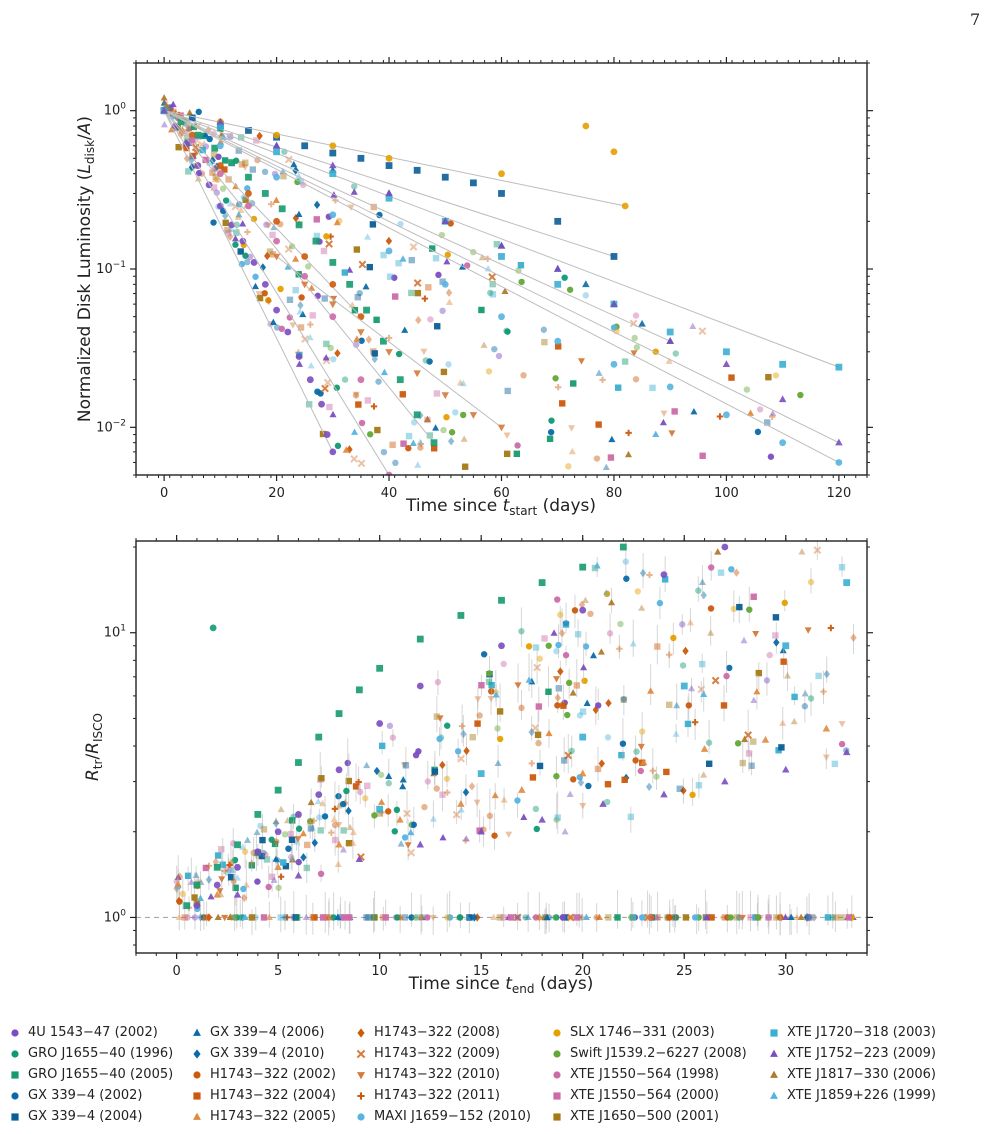 The height and width of the screenshot is (1134, 990). Describe the element at coordinates (644, 1095) in the screenshot. I see `legend-label: XTE J1550−564 (2000)` at that location.